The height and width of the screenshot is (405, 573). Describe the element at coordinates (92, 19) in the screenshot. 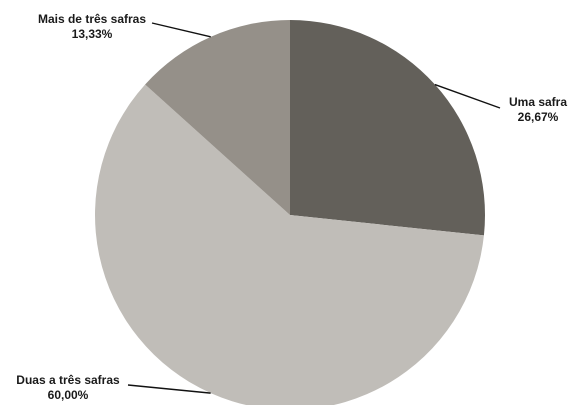

I see `label-mais-de-tres-safras: Mais de três safras` at that location.